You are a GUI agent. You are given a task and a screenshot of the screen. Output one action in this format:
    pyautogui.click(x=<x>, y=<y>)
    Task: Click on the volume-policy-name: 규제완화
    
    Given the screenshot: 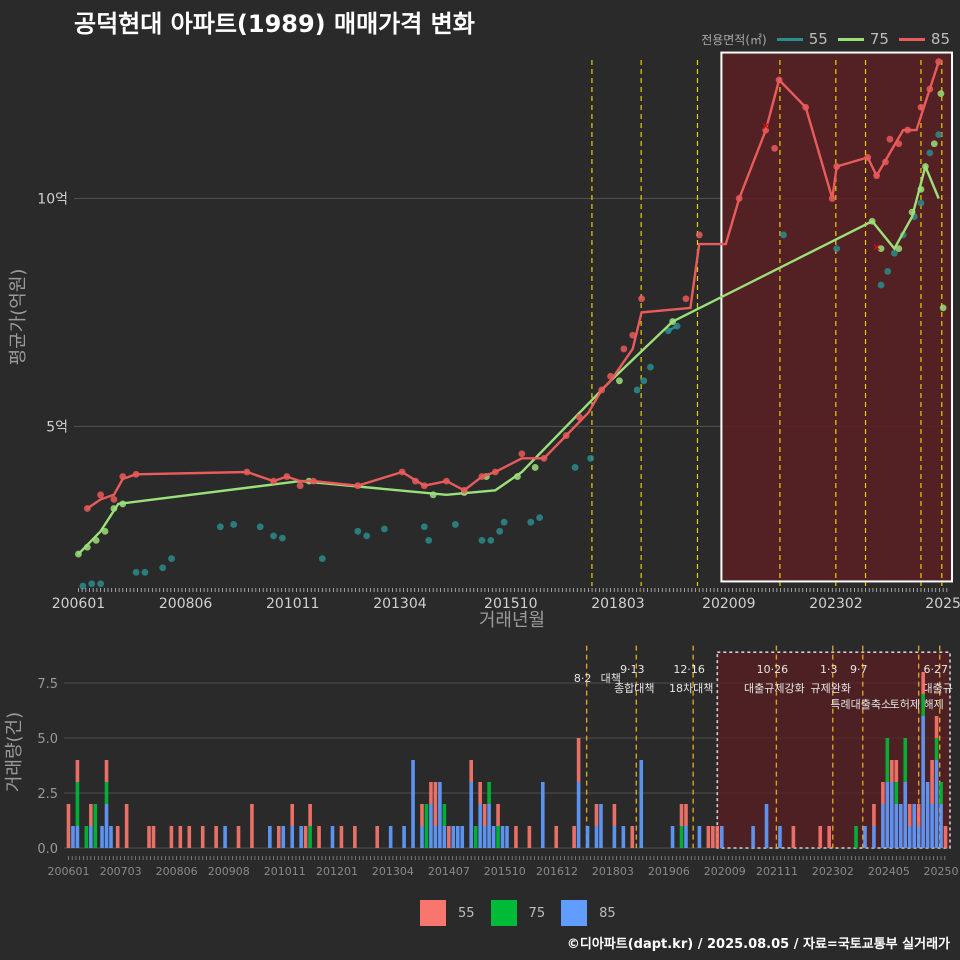 What is the action you would take?
    pyautogui.click(x=831, y=688)
    